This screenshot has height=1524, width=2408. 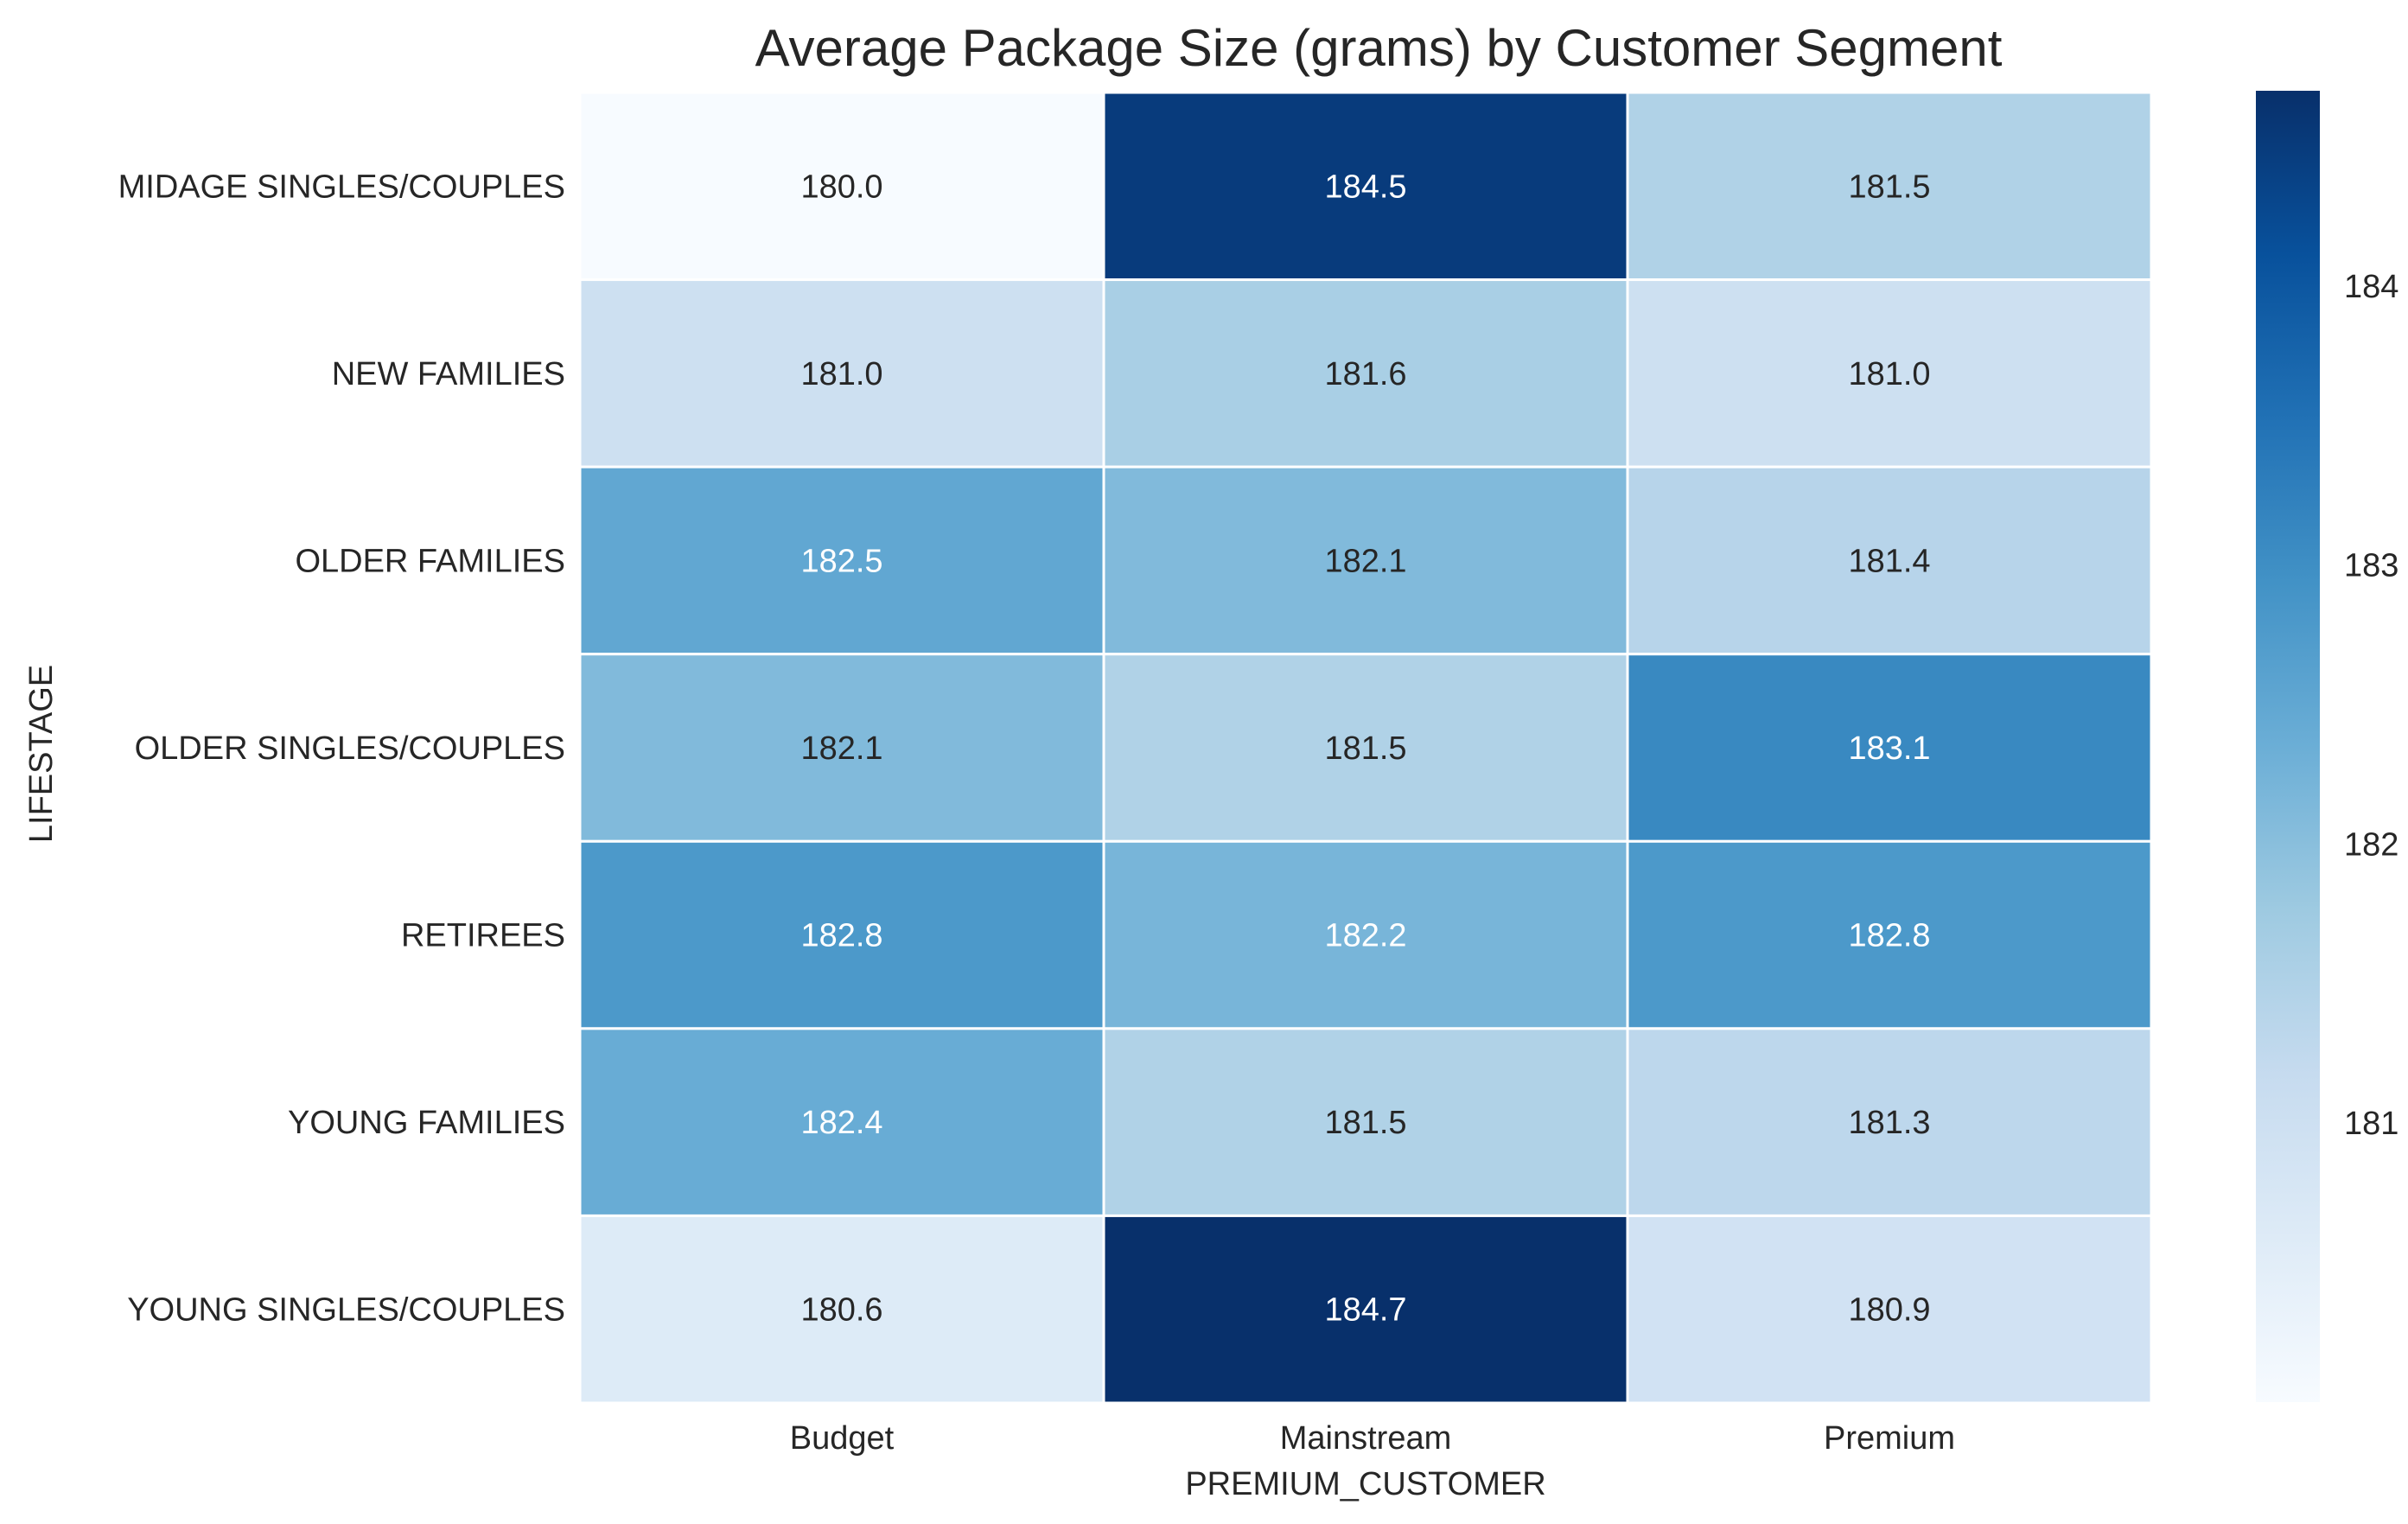 What do you see at coordinates (483, 936) in the screenshot?
I see `row-tick-label: RETIREES` at bounding box center [483, 936].